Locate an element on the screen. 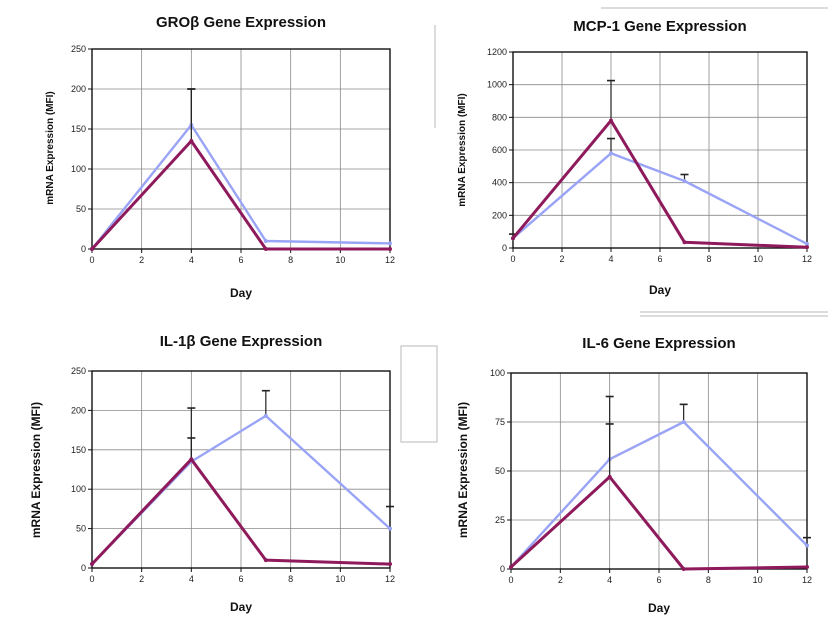 The image size is (830, 619). chart-title: MCP-1 Gene Expression is located at coordinates (659, 26).